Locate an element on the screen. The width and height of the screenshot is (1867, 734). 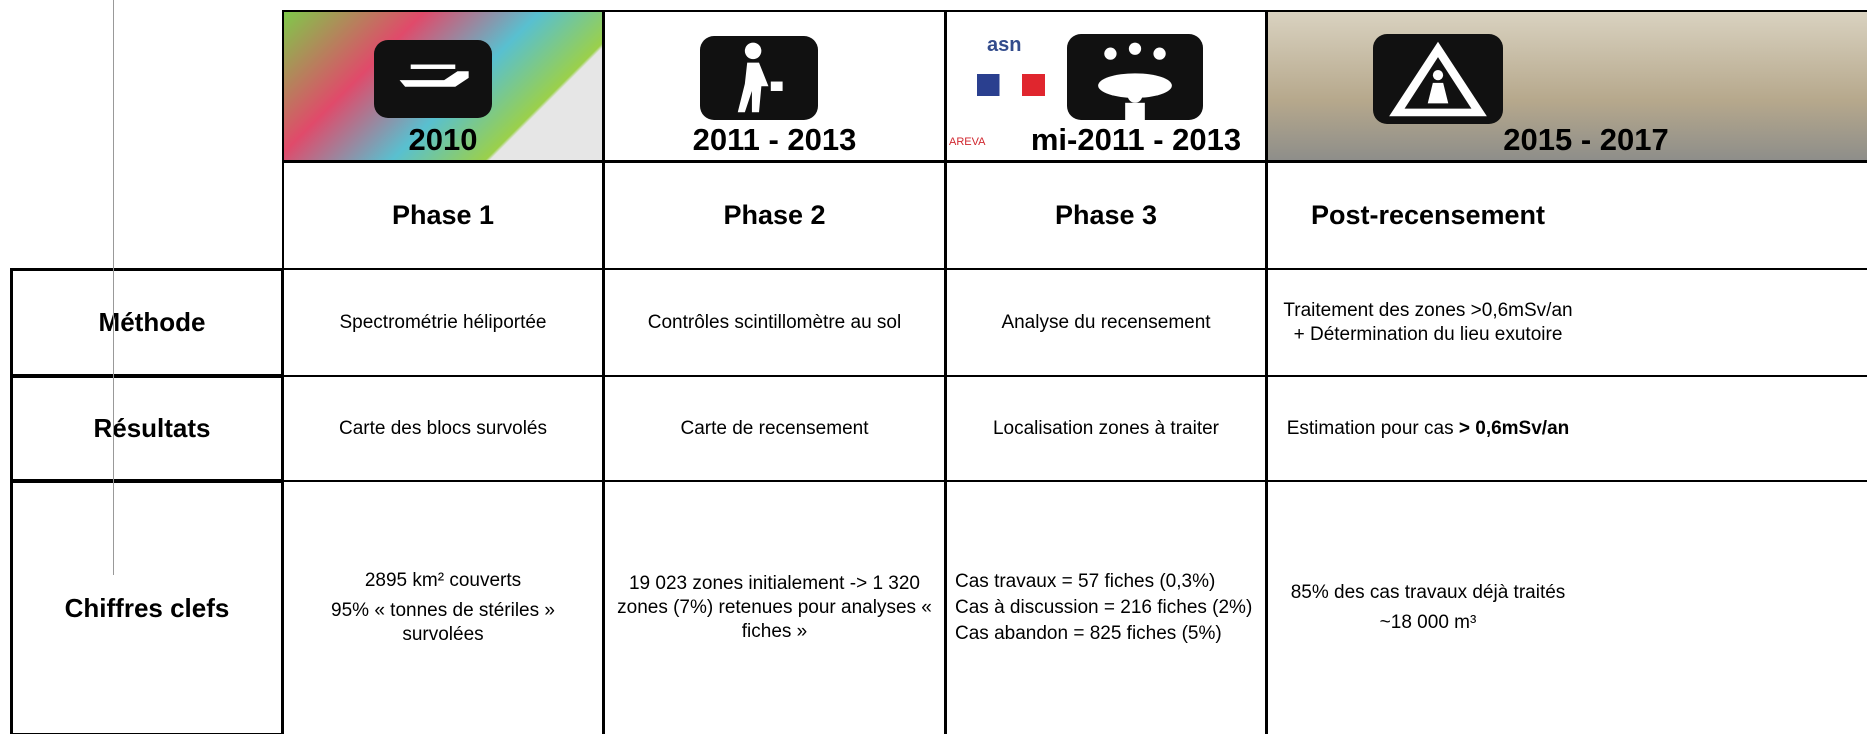
cell-text-part: Estimation pour cas is located at coordinates (1370, 428).